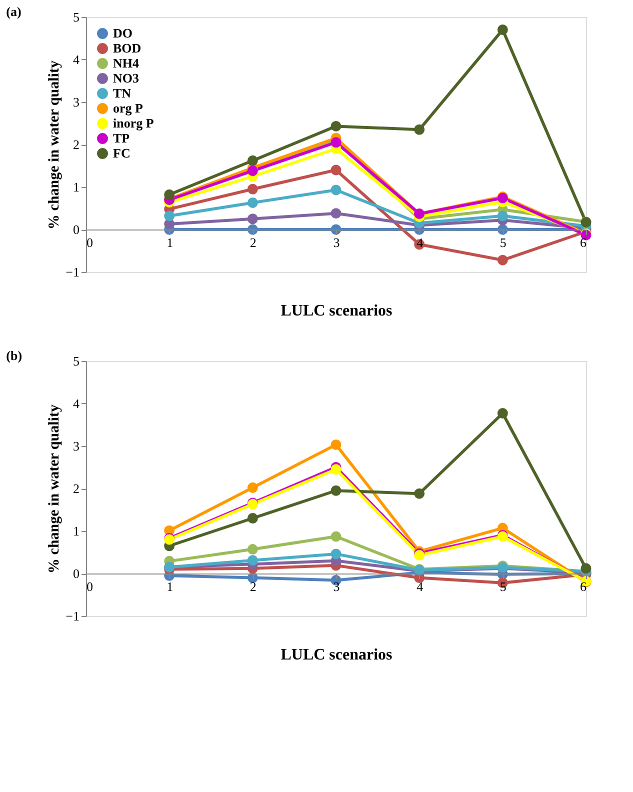  I want to click on x-tick-label: 6, so click(583, 242).